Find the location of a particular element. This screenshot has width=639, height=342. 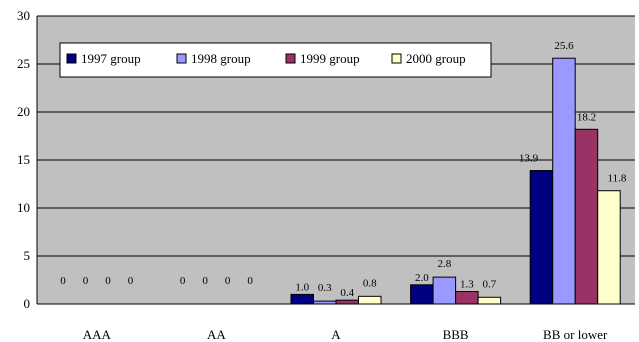

y-tick-label: 20 is located at coordinates (23, 111).